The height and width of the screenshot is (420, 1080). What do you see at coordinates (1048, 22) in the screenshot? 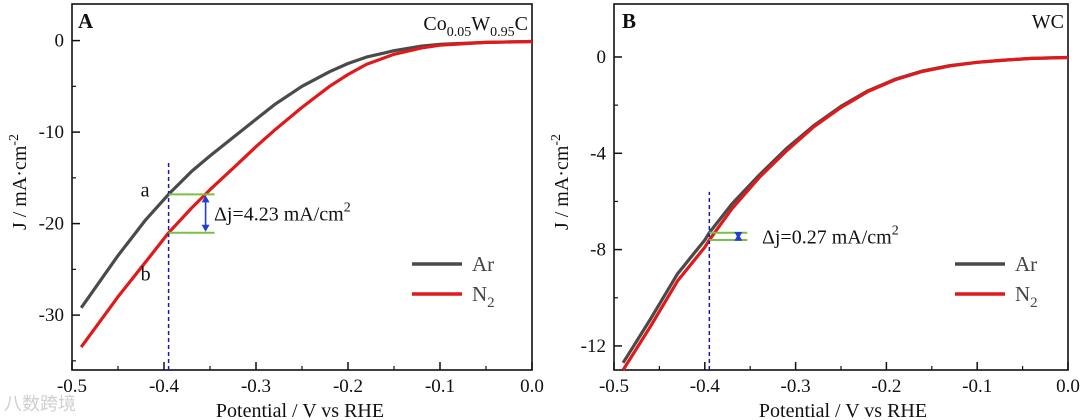
I see `panel-b-title: WC` at bounding box center [1048, 22].